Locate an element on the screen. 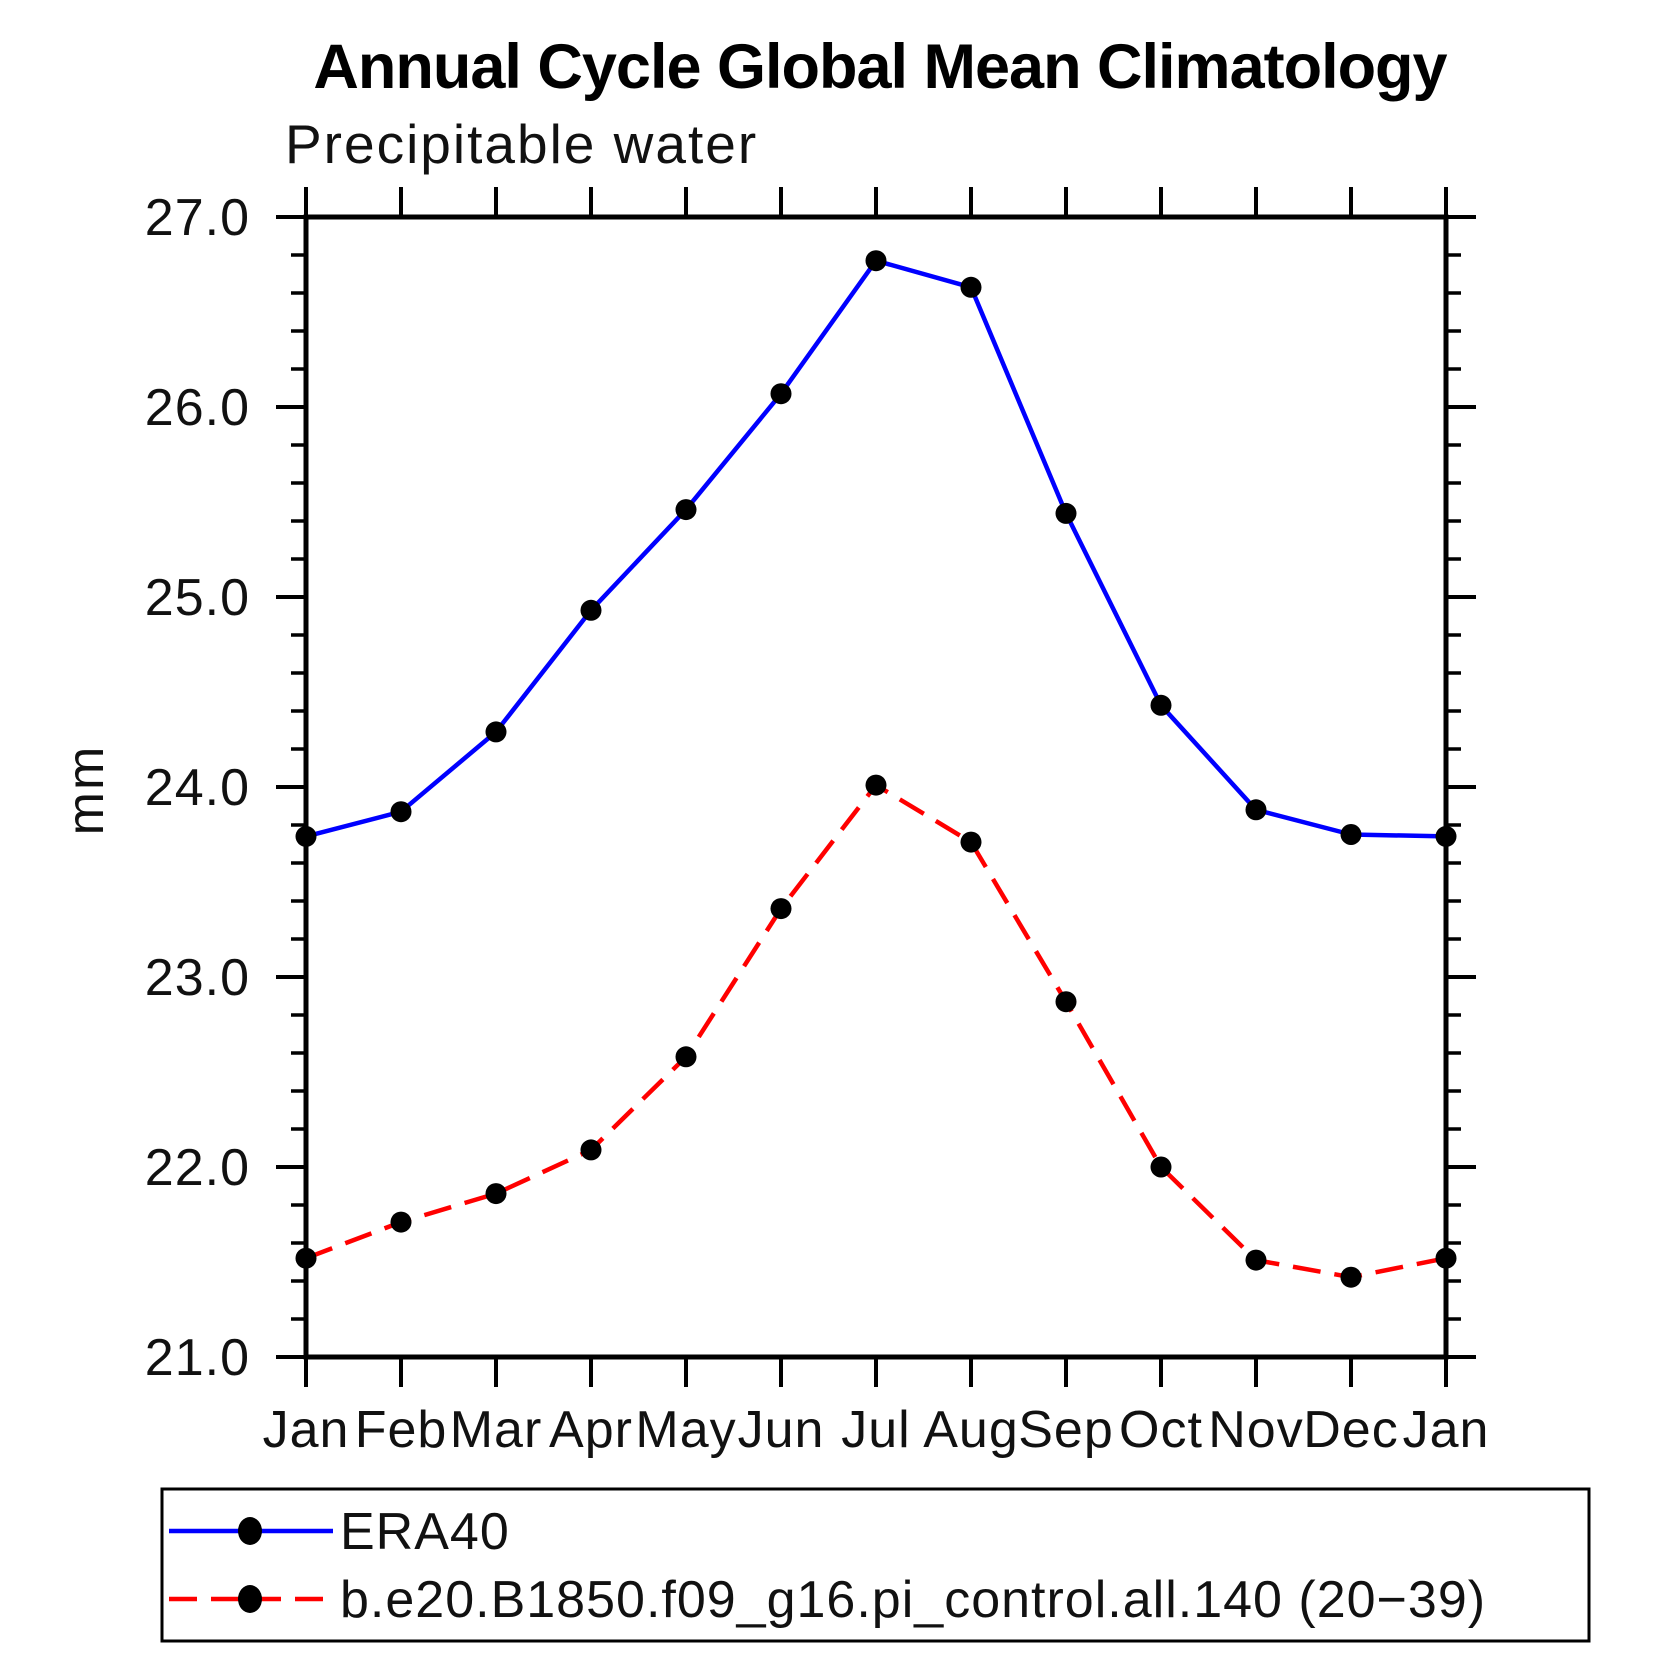  x-tick-label: Sep is located at coordinates (1066, 1430).